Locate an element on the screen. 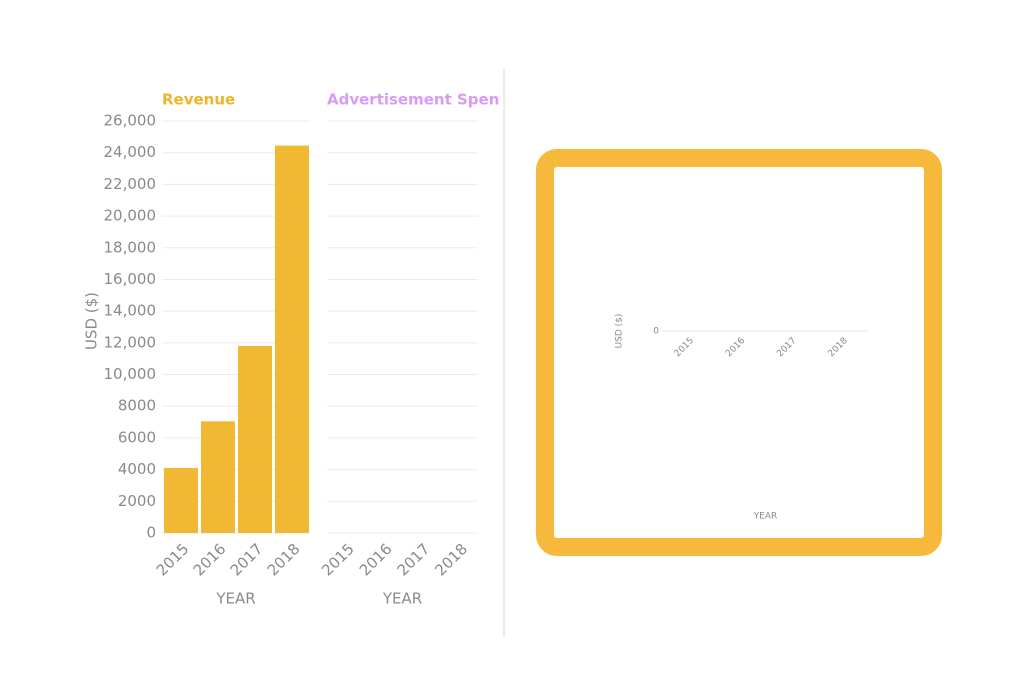  y-tick-label: 22,000 is located at coordinates (130, 184).